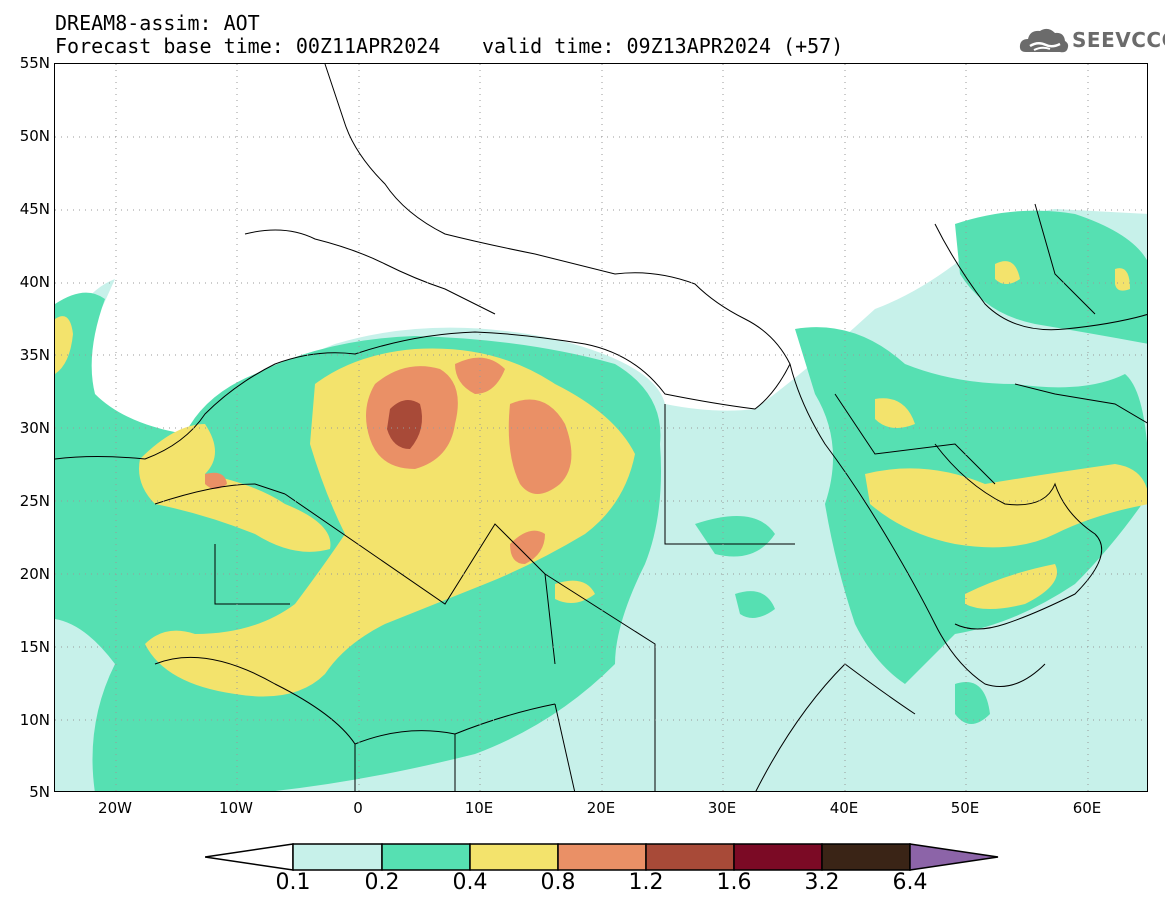 This screenshot has width=1165, height=905. Describe the element at coordinates (663, 46) in the screenshot. I see `valid-time: valid time: 09Z13APR2024 (+57)` at that location.